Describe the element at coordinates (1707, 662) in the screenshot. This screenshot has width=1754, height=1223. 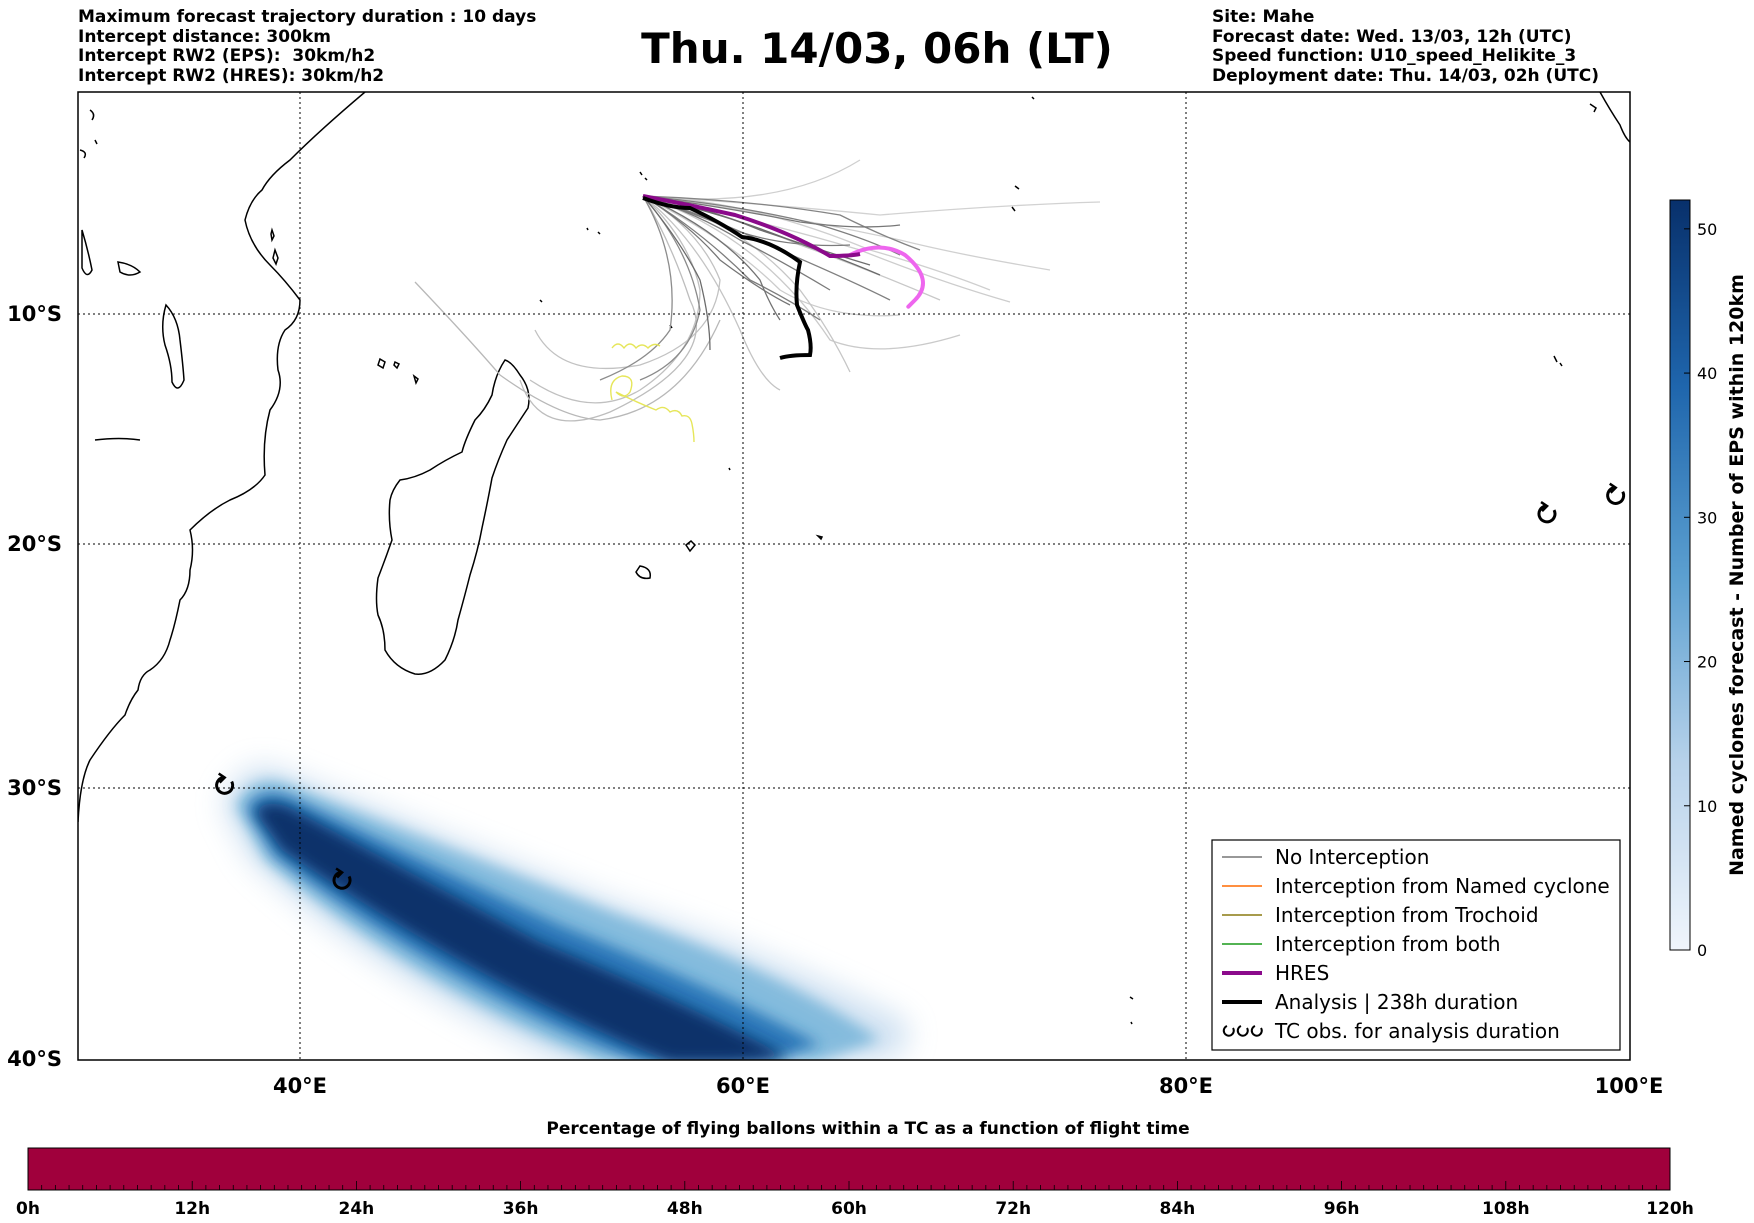
I see `colorbar-tick: 20` at that location.